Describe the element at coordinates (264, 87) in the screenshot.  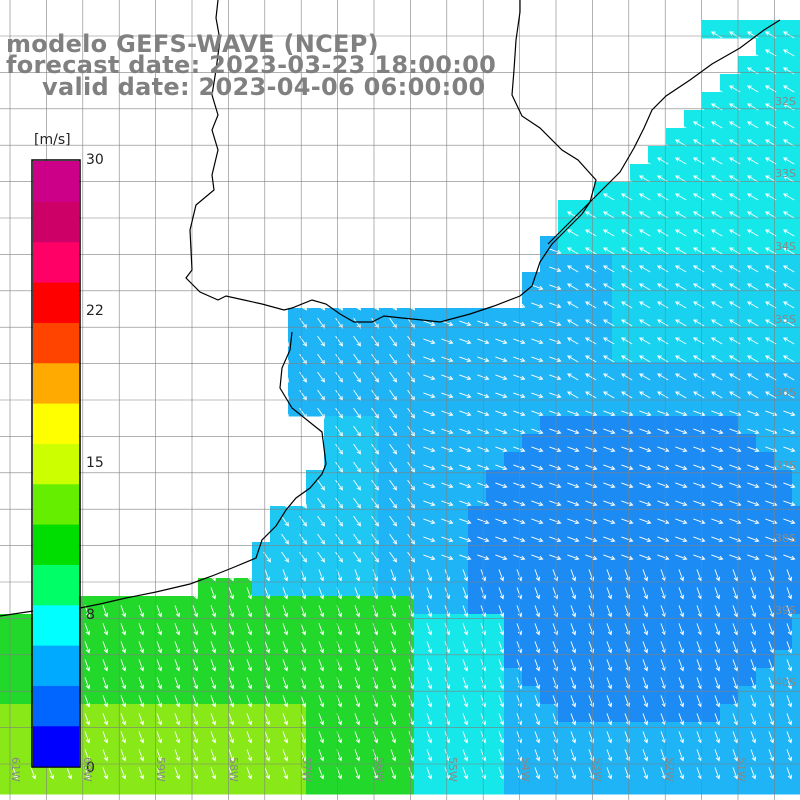
I see `chart-title-valid: valid date: 2023-04-06 06:00:00` at that location.